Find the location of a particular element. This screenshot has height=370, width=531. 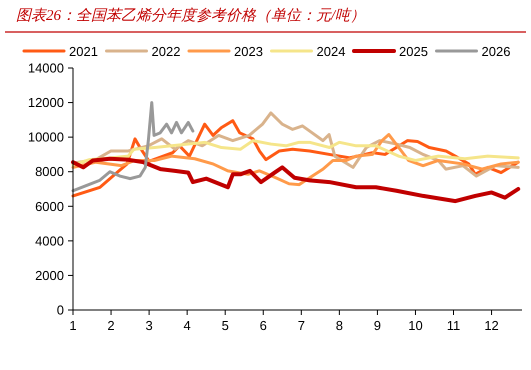

y-tick-label: 10000 is located at coordinates (46, 137).